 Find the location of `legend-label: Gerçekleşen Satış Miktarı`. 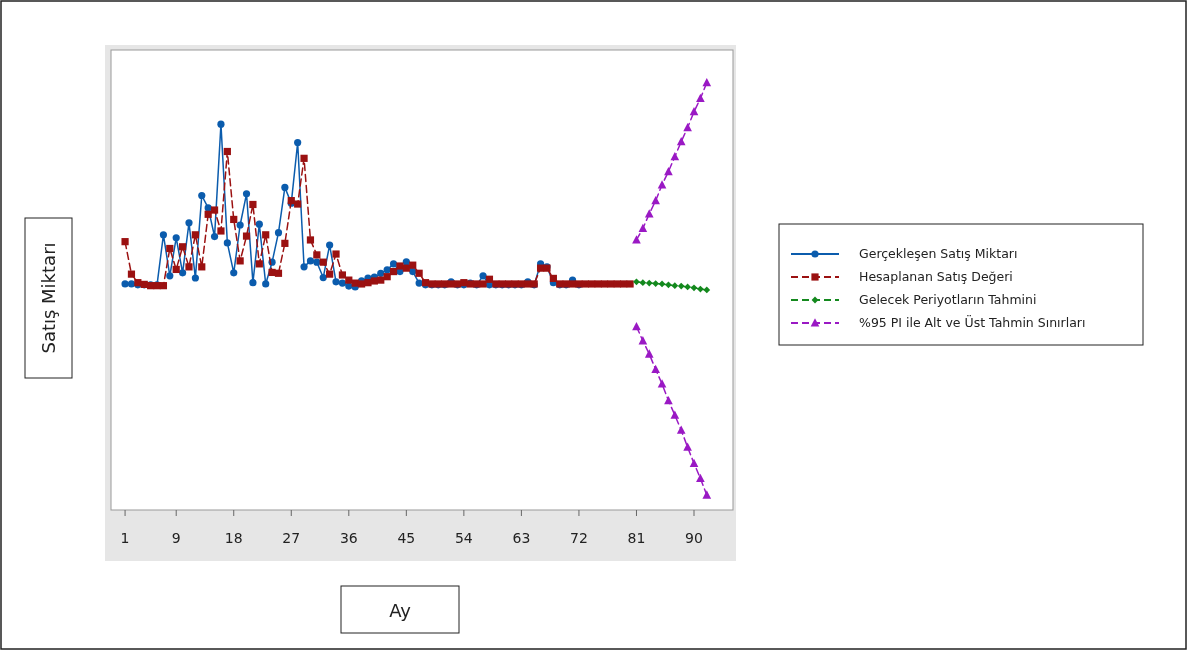

legend-label: Gerçekleşen Satış Miktarı is located at coordinates (938, 253).